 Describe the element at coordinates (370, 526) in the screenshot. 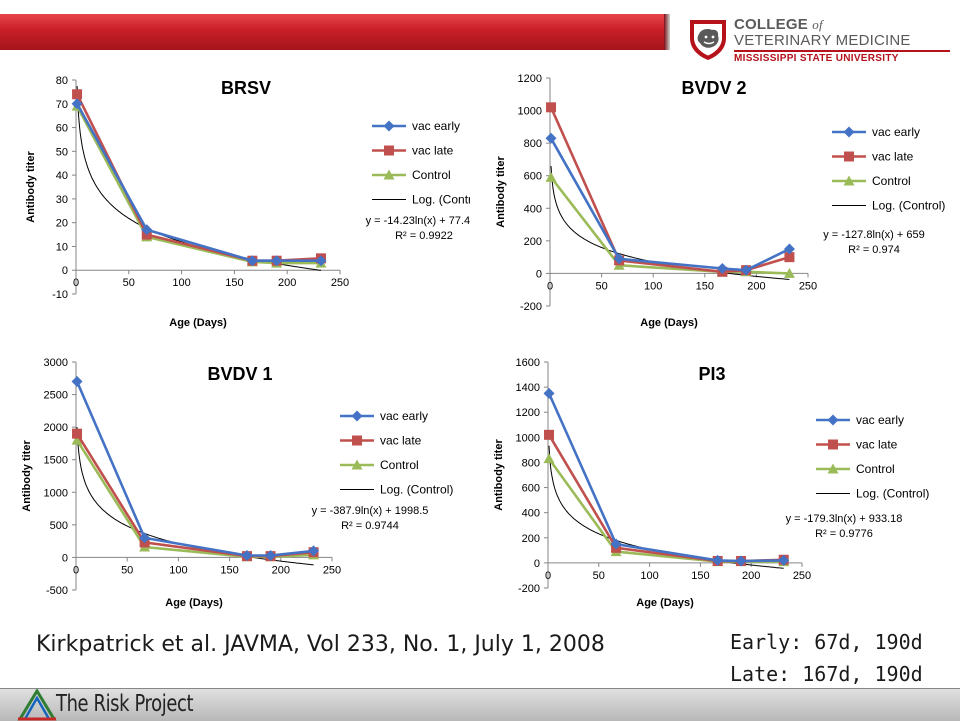

I see `trendline-r-squared: R² = 0.9744` at that location.